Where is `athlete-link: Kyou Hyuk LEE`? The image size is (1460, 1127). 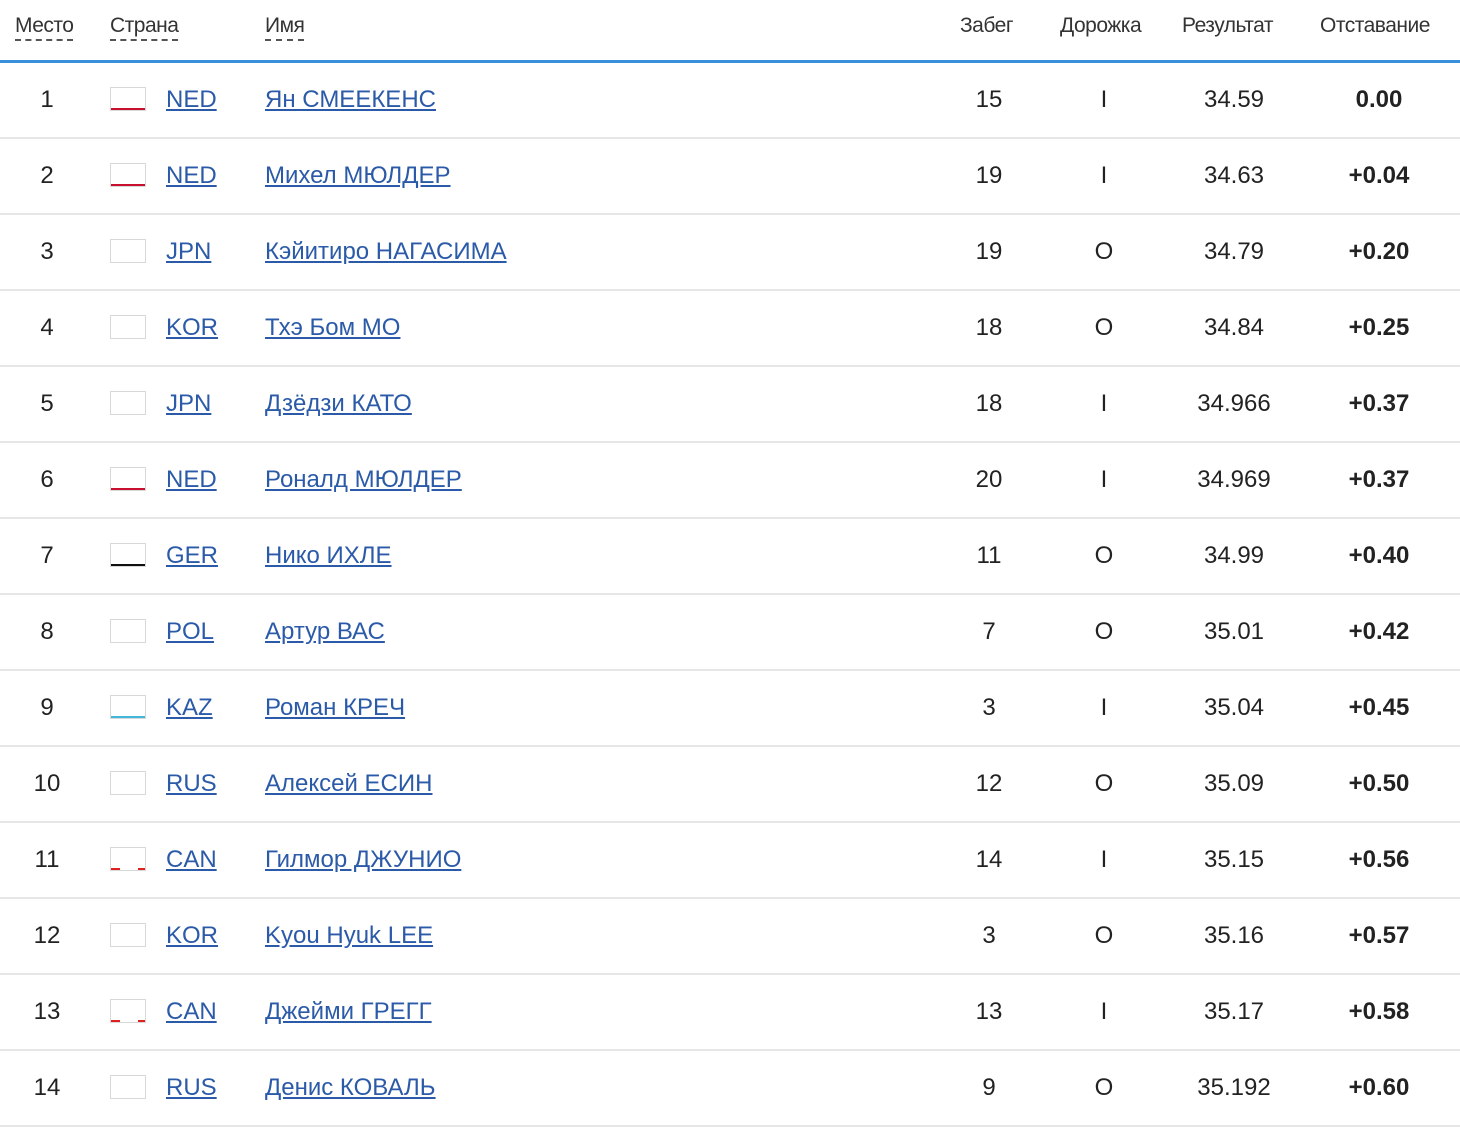
athlete-link: Kyou Hyuk LEE is located at coordinates (349, 935).